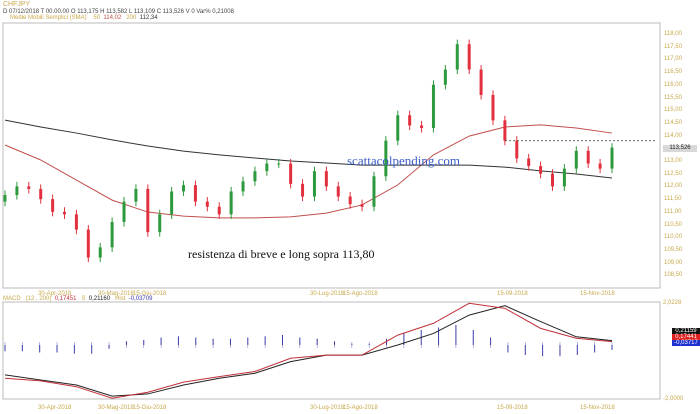 This screenshot has width=700, height=414. I want to click on signal-last-value: 0,21159, so click(686, 331).